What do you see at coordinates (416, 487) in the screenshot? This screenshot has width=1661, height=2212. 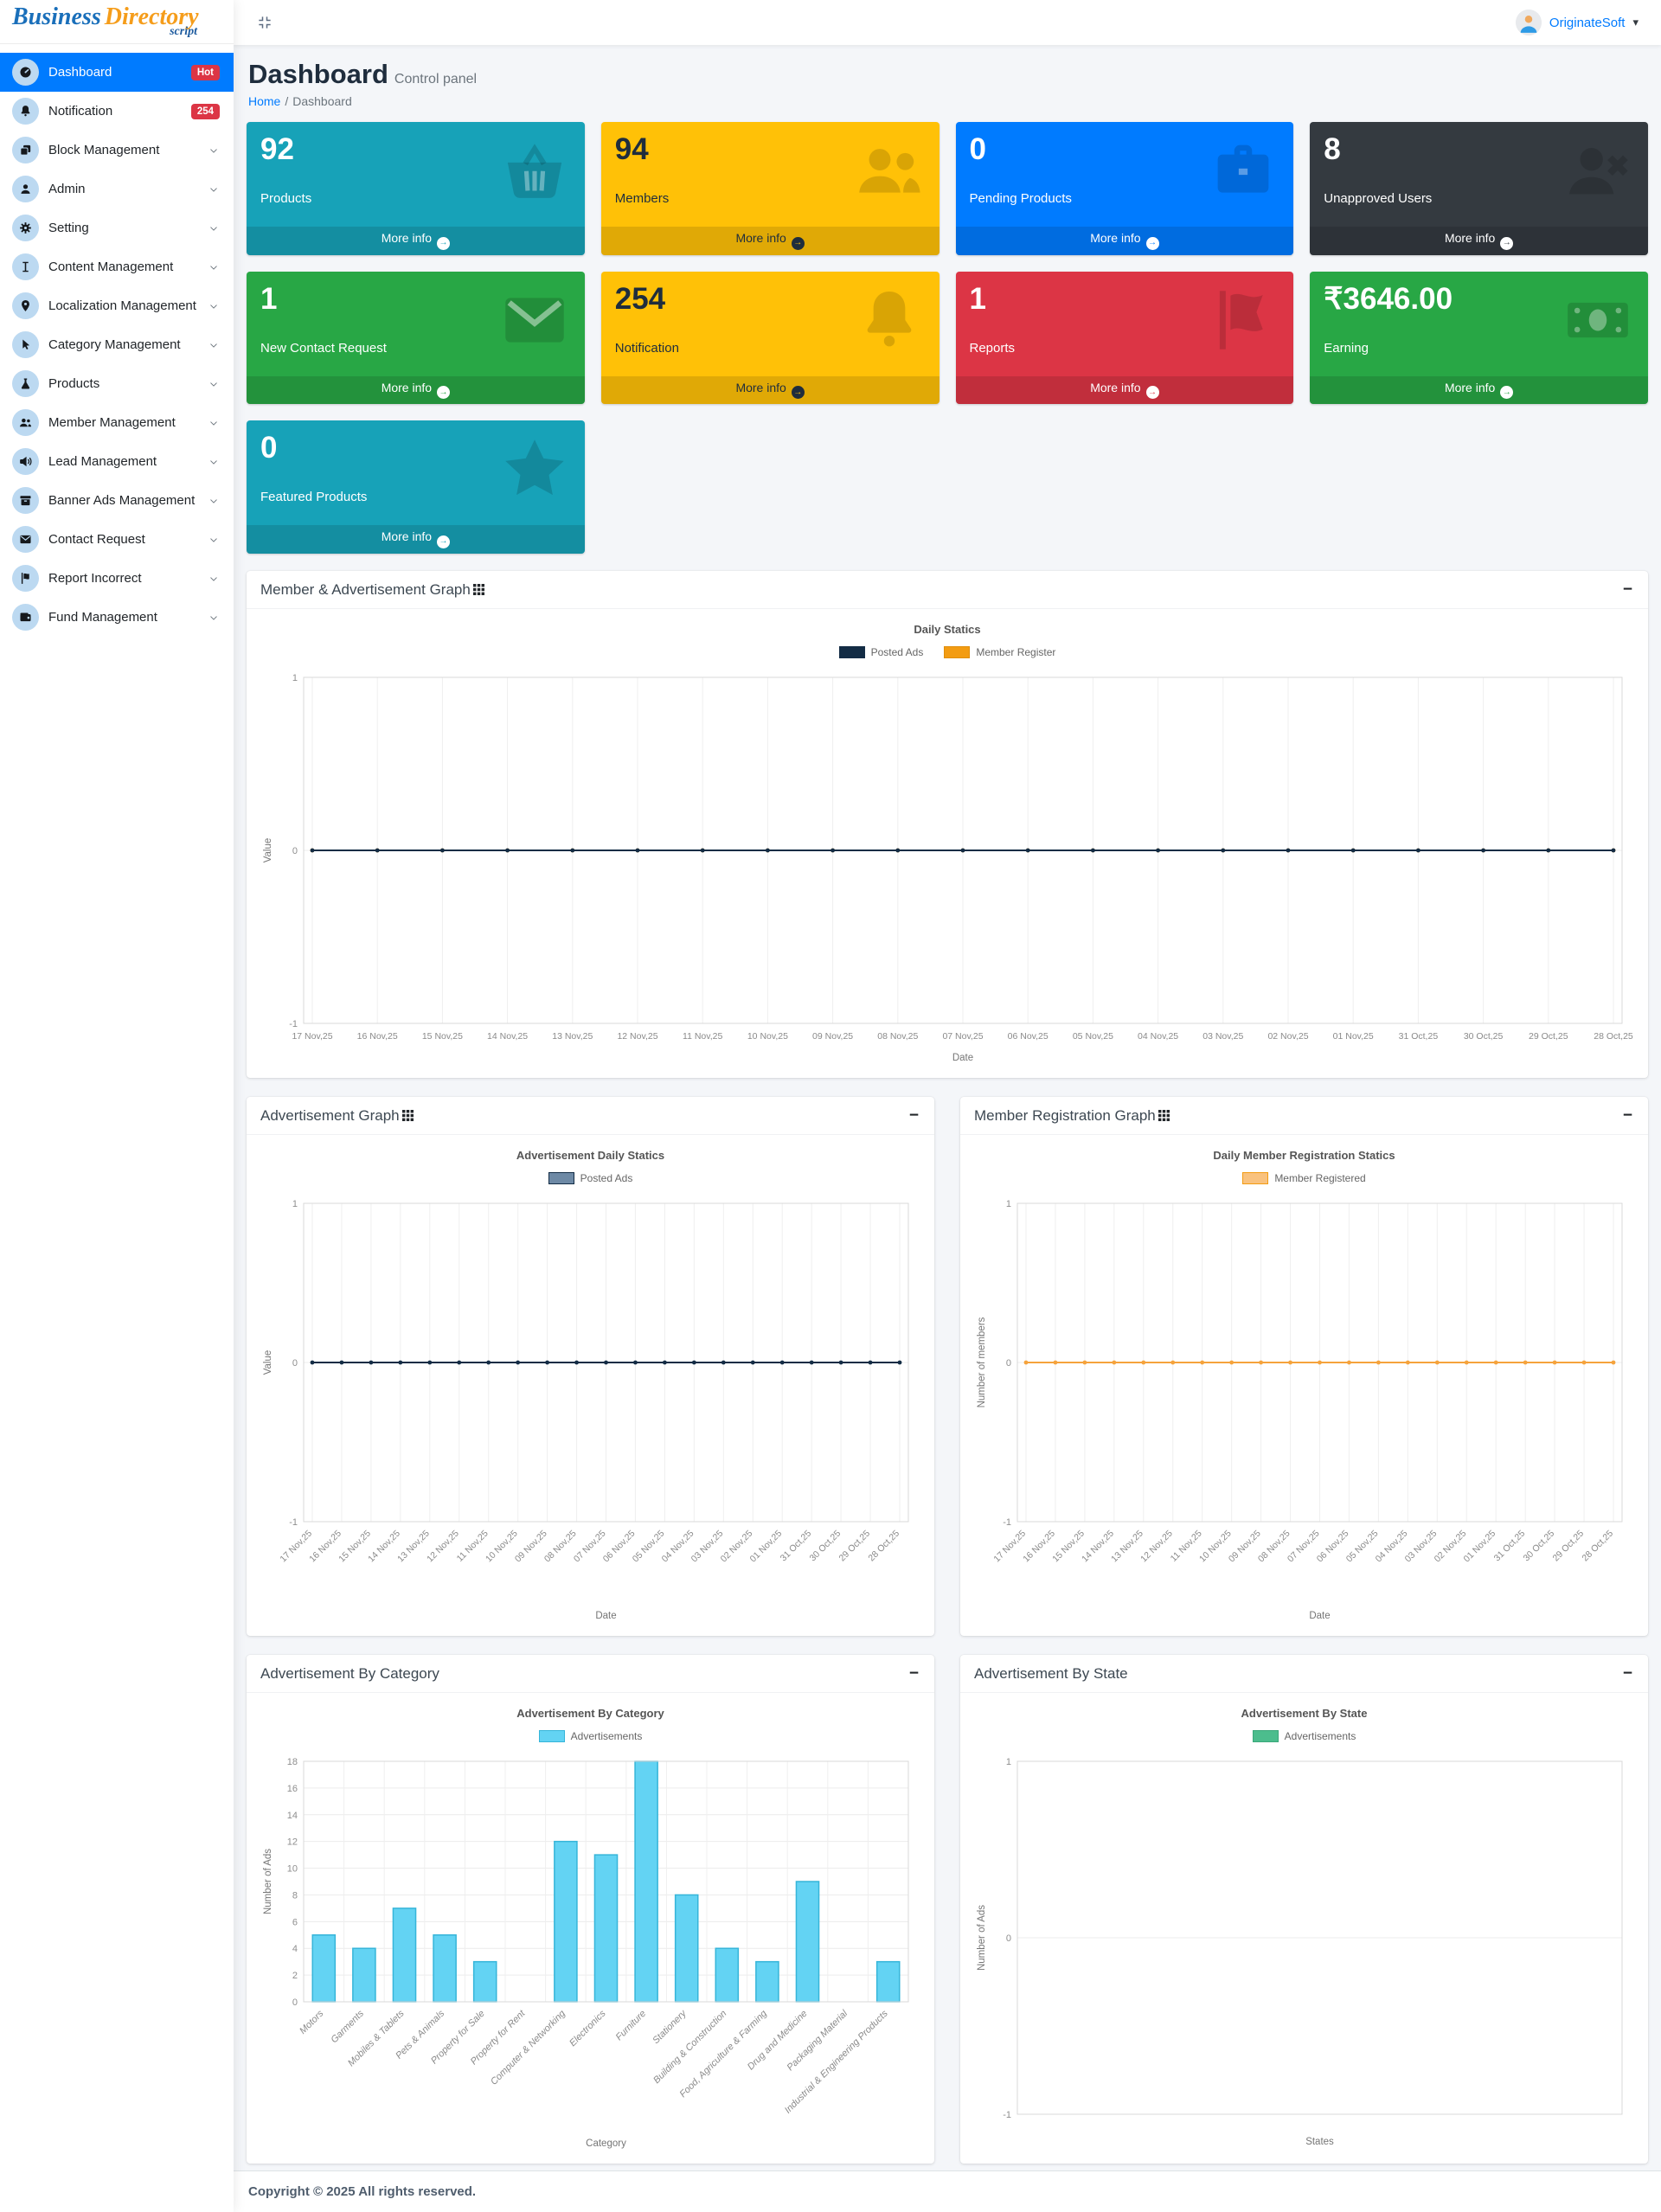 I see `info-box-featured-products: 0 Featured Products More info →` at bounding box center [416, 487].